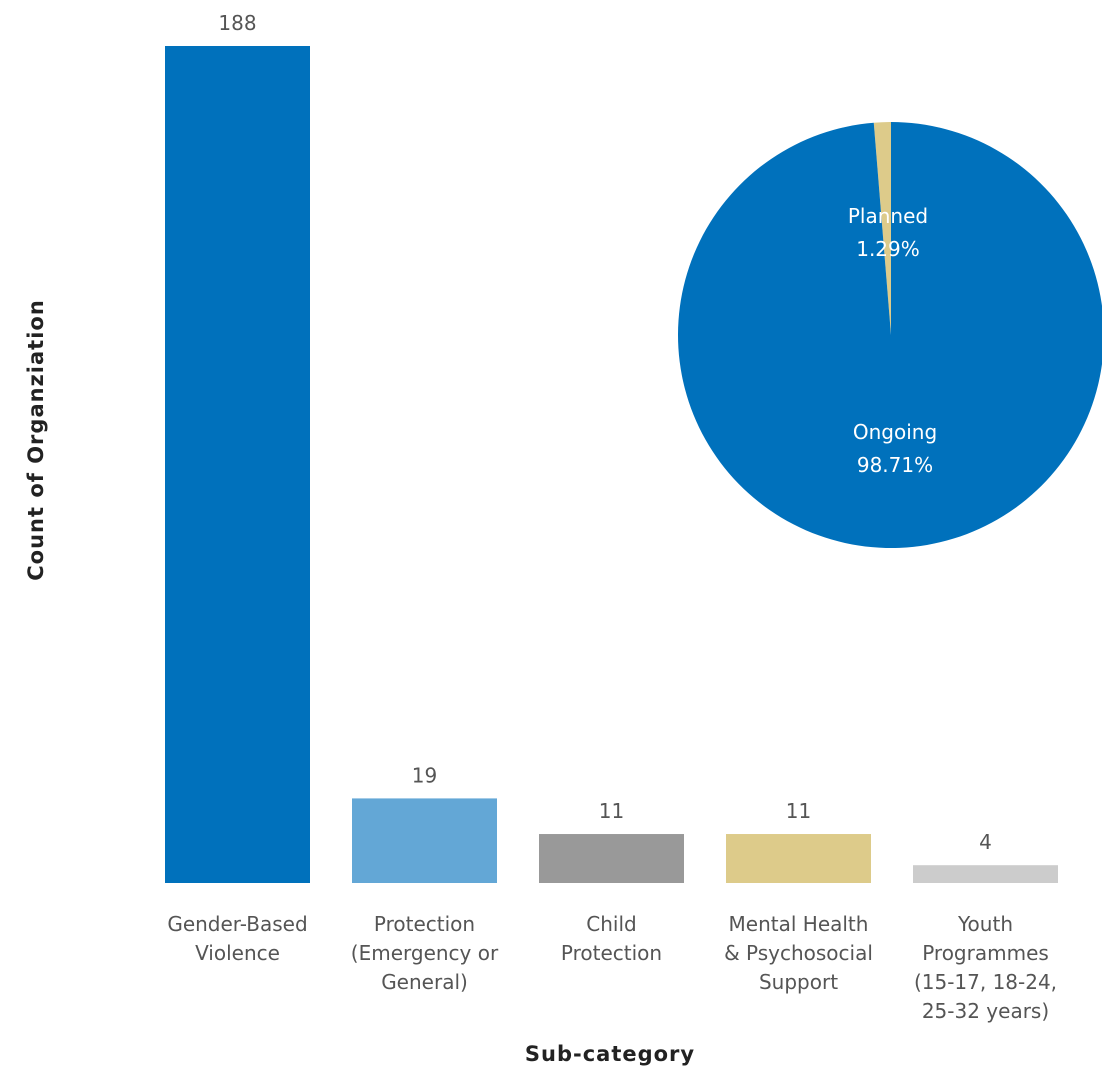 The width and height of the screenshot is (1102, 1075). Describe the element at coordinates (888, 216) in the screenshot. I see `pie-label-planned-name: Planned` at that location.